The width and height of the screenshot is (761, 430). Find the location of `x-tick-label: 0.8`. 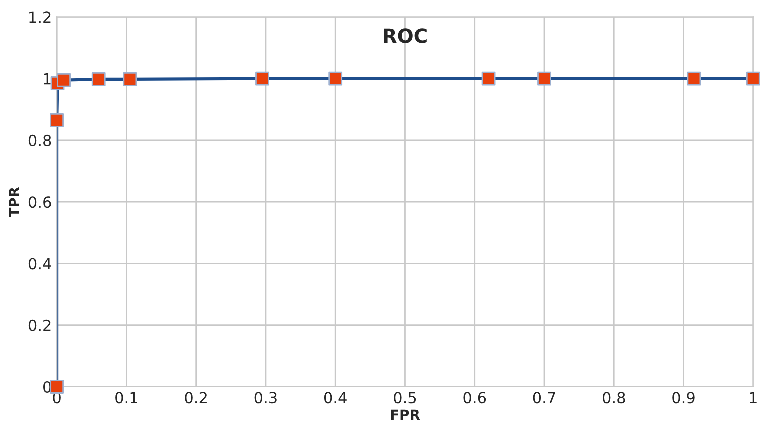

x-tick-label: 0.8 is located at coordinates (614, 398).